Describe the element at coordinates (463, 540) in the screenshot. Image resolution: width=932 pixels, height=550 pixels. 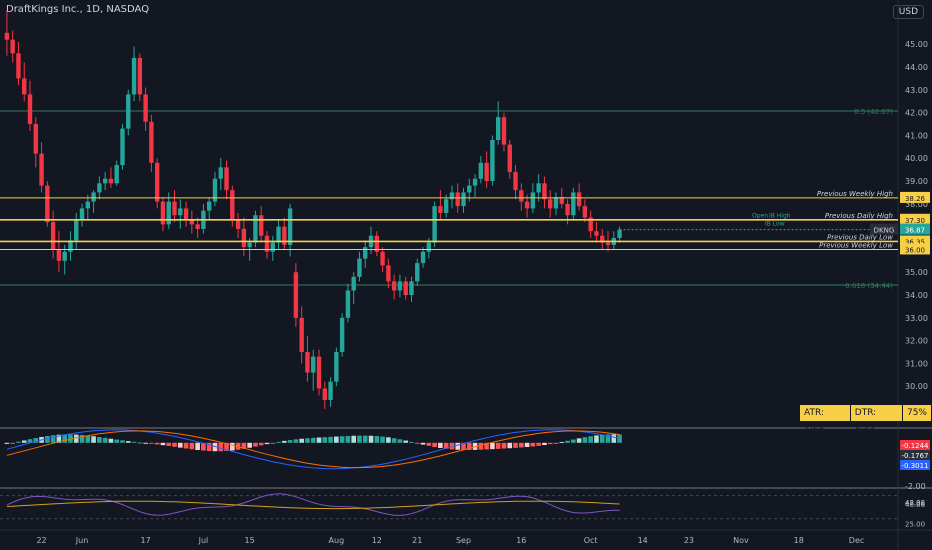
I see `time-tick-label: Sep` at that location.